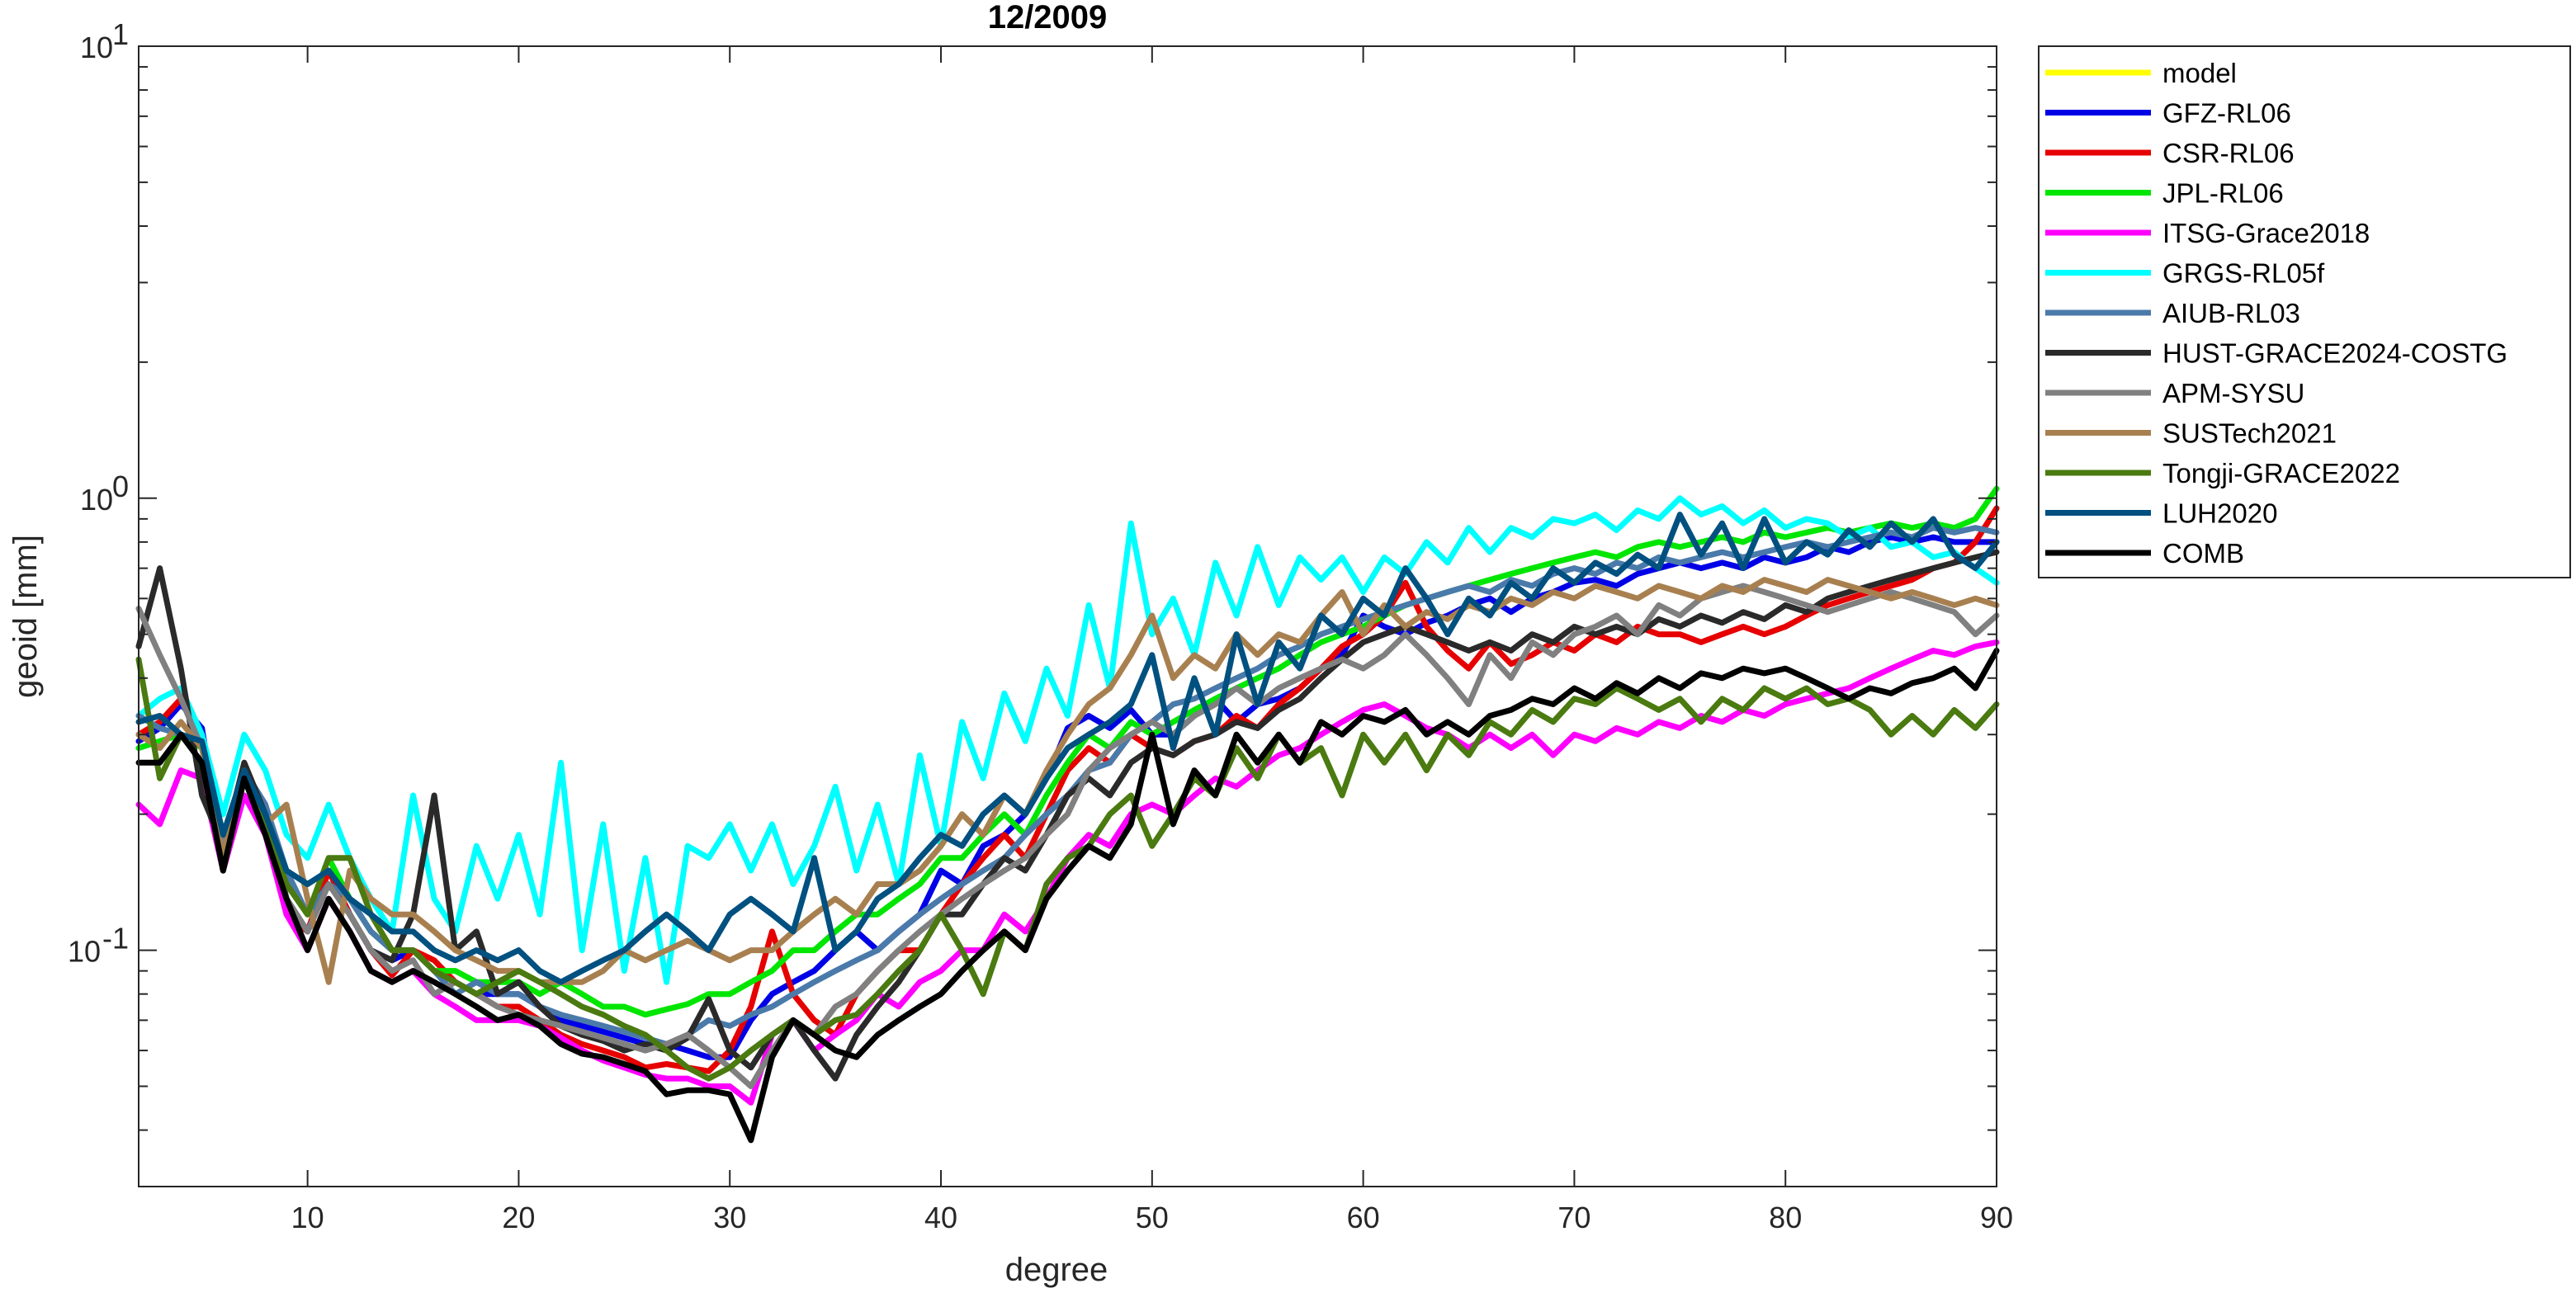  Describe the element at coordinates (2219, 513) in the screenshot. I see `legend-label-luh2020: LUH2020` at that location.